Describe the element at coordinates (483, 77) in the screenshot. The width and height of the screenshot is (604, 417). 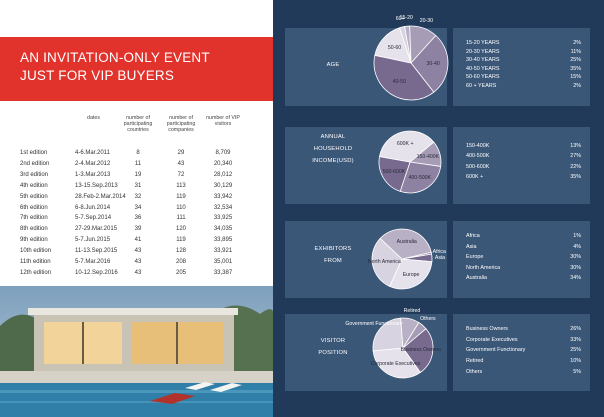
I see `legend-label: 50-60 YEARS` at that location.